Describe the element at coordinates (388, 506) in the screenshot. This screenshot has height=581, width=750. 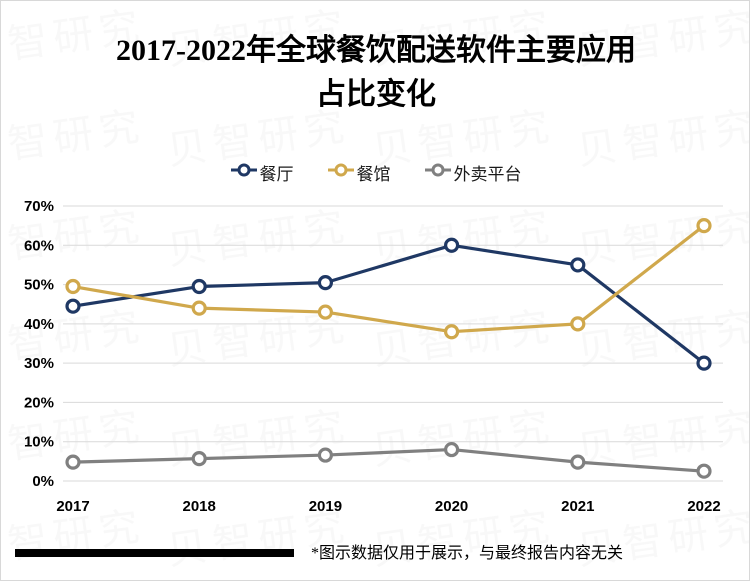
I see `chart-x-axis-labels: 2017 2018 2019 2020 2021 2022` at that location.